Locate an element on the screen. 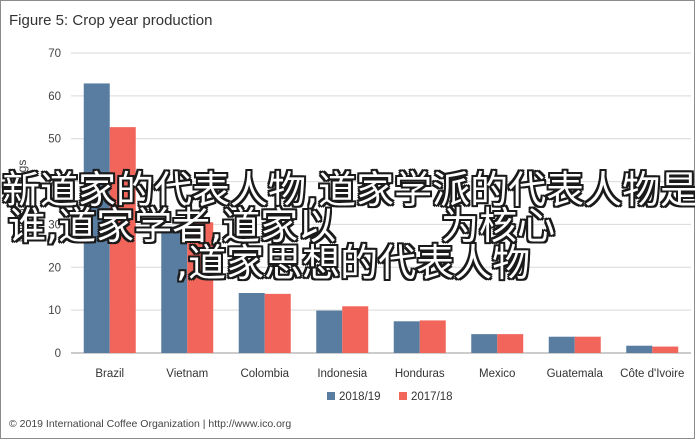 Image resolution: width=695 pixels, height=439 pixels. y-tick-labels: 0 10 20 30 40 50 60 70 is located at coordinates (54, 204).